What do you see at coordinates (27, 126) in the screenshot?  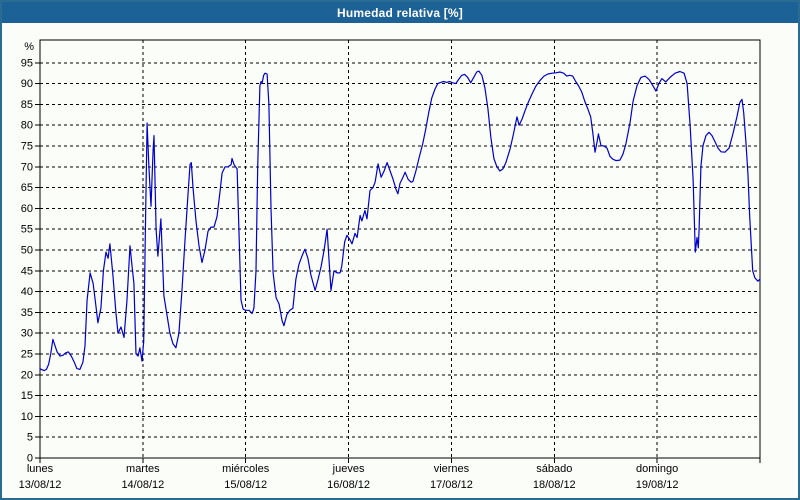 I see `y-tick-label: 80` at bounding box center [27, 126].